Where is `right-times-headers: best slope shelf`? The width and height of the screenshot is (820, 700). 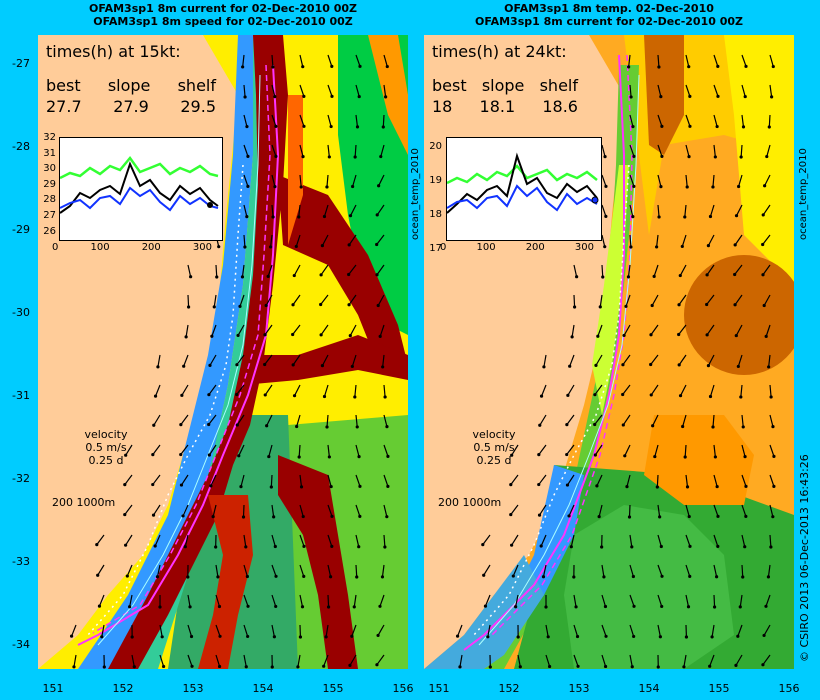
right-times-headers: best slope shelf is located at coordinates (505, 85).